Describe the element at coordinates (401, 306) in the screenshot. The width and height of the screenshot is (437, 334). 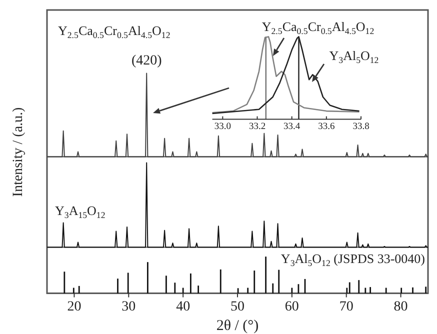
I see `x-tick-label: 80` at that location.